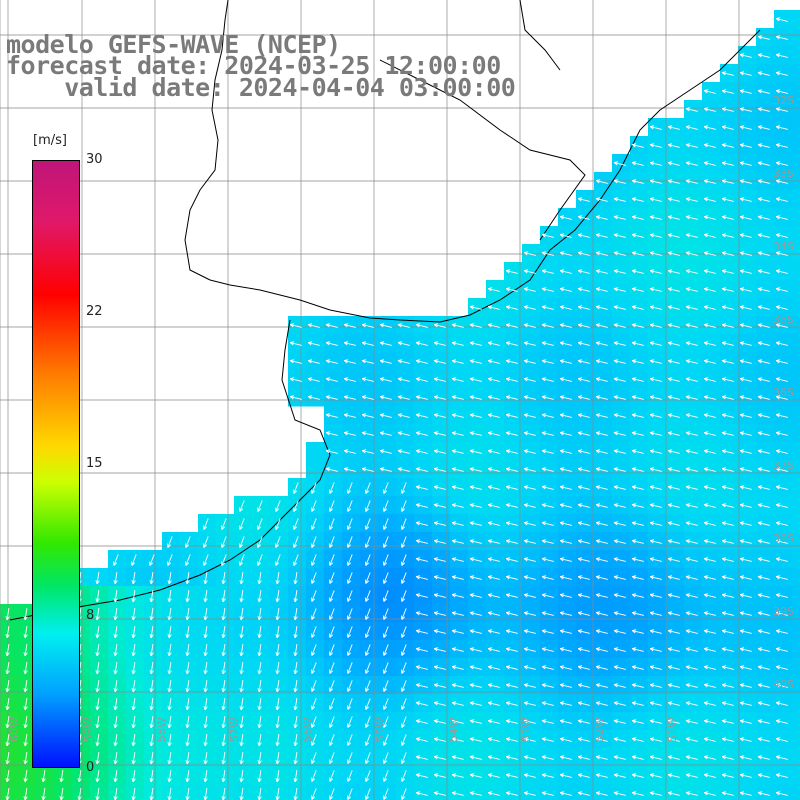 Image resolution: width=800 pixels, height=800 pixels. Describe the element at coordinates (783, 465) in the screenshot. I see `lat-label-37s: 37S` at that location.